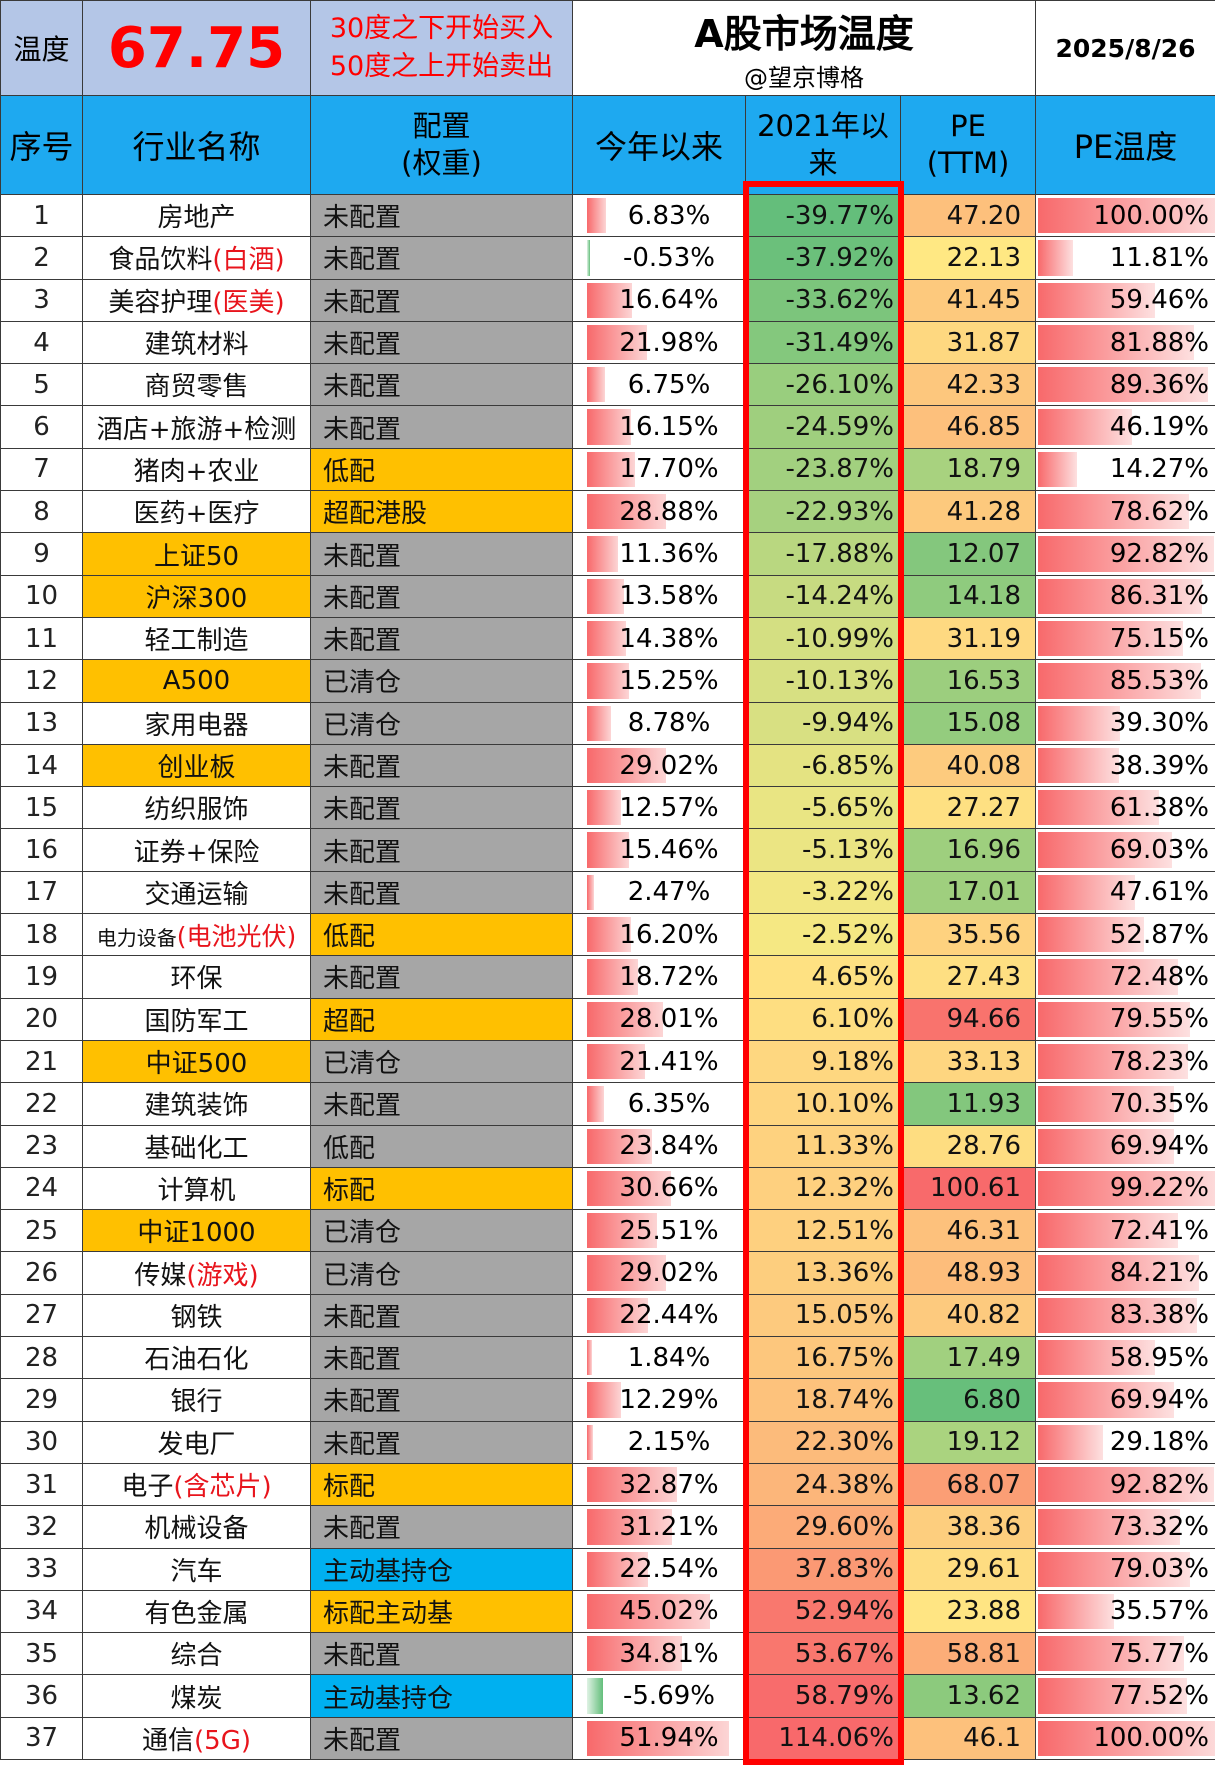 The width and height of the screenshot is (1215, 1765). I want to click on row-index: 2, so click(41, 258).